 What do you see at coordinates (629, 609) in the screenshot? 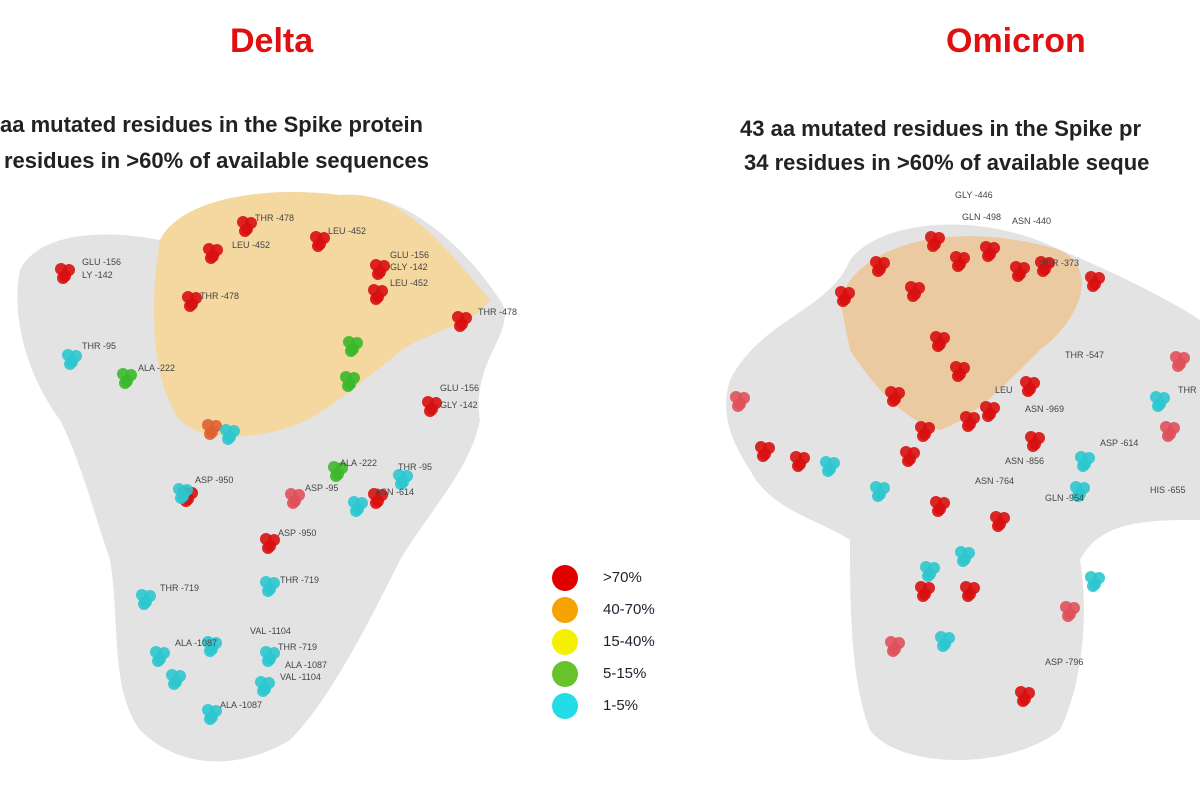
I see `legend-label: 40-70%` at bounding box center [629, 609].